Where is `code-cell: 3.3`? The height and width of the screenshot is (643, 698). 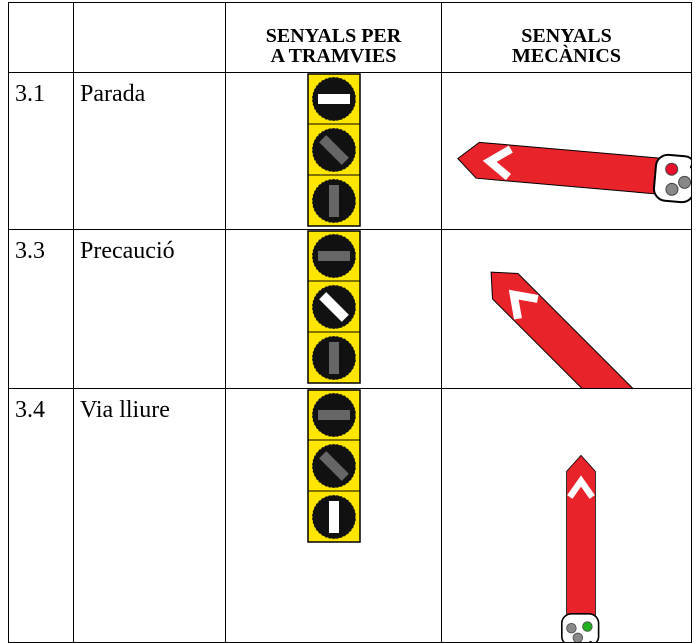
code-cell: 3.3 is located at coordinates (41, 309).